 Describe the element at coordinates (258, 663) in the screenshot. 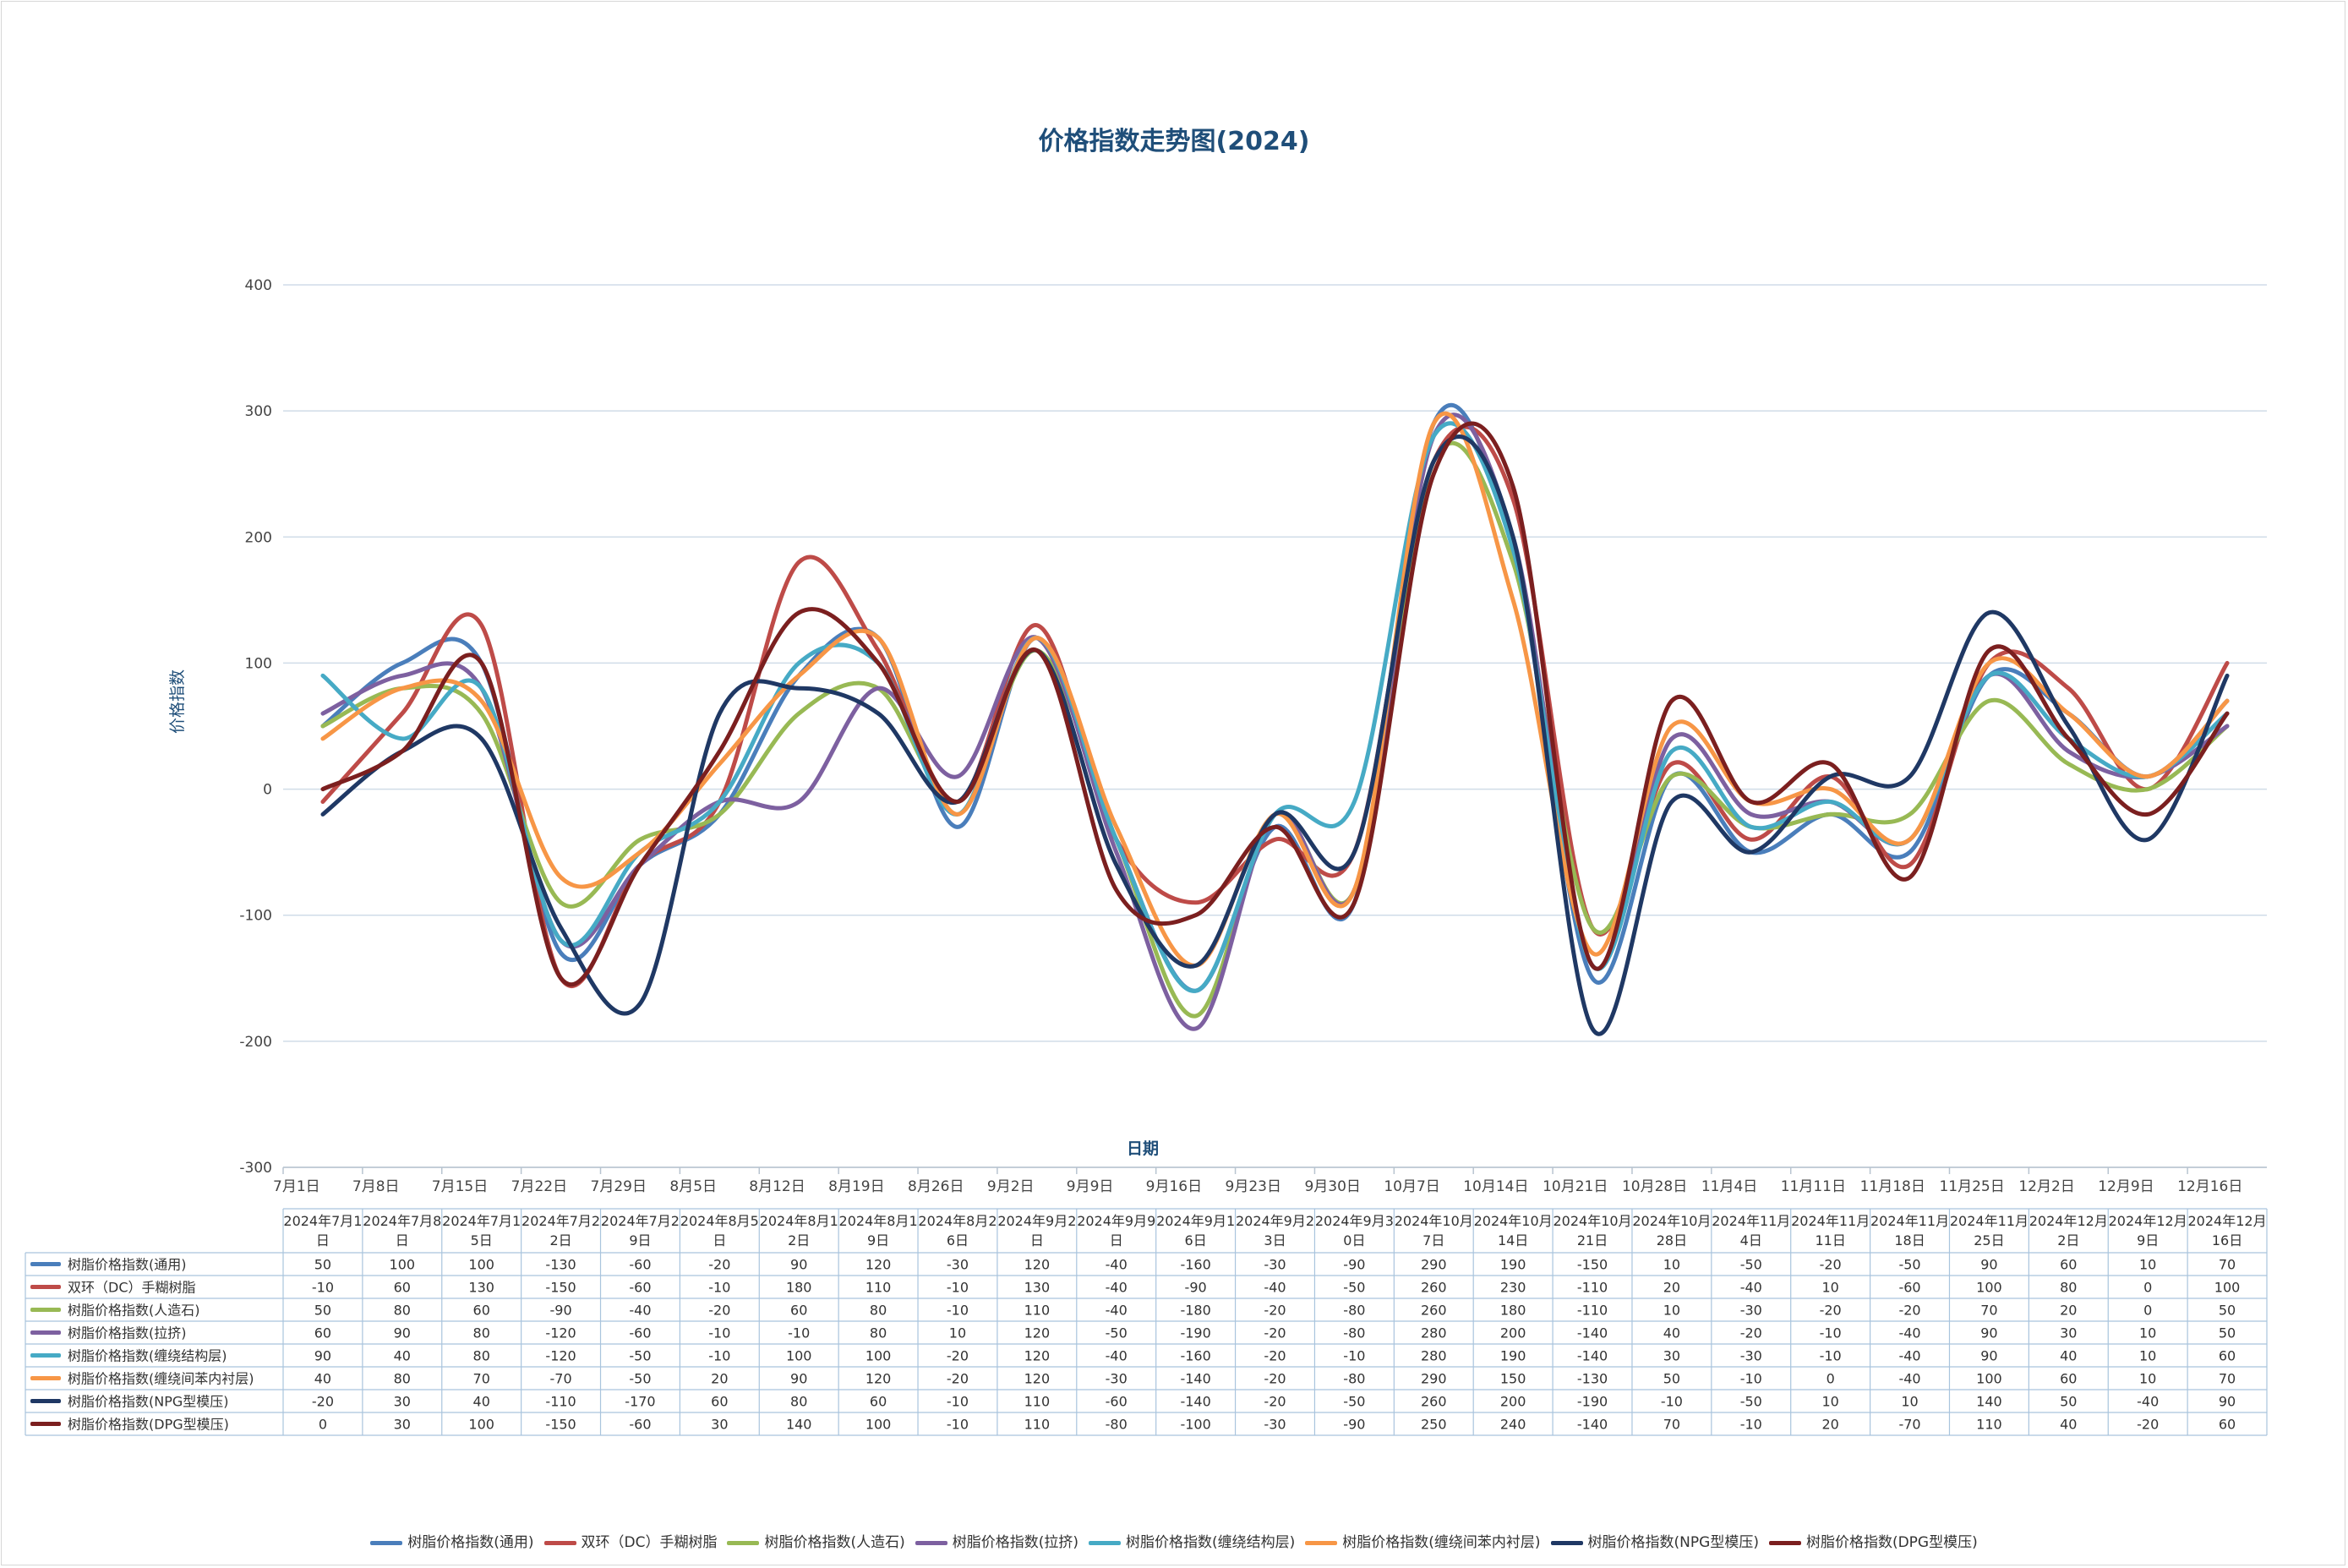

I see `y-tick-label: 100` at that location.